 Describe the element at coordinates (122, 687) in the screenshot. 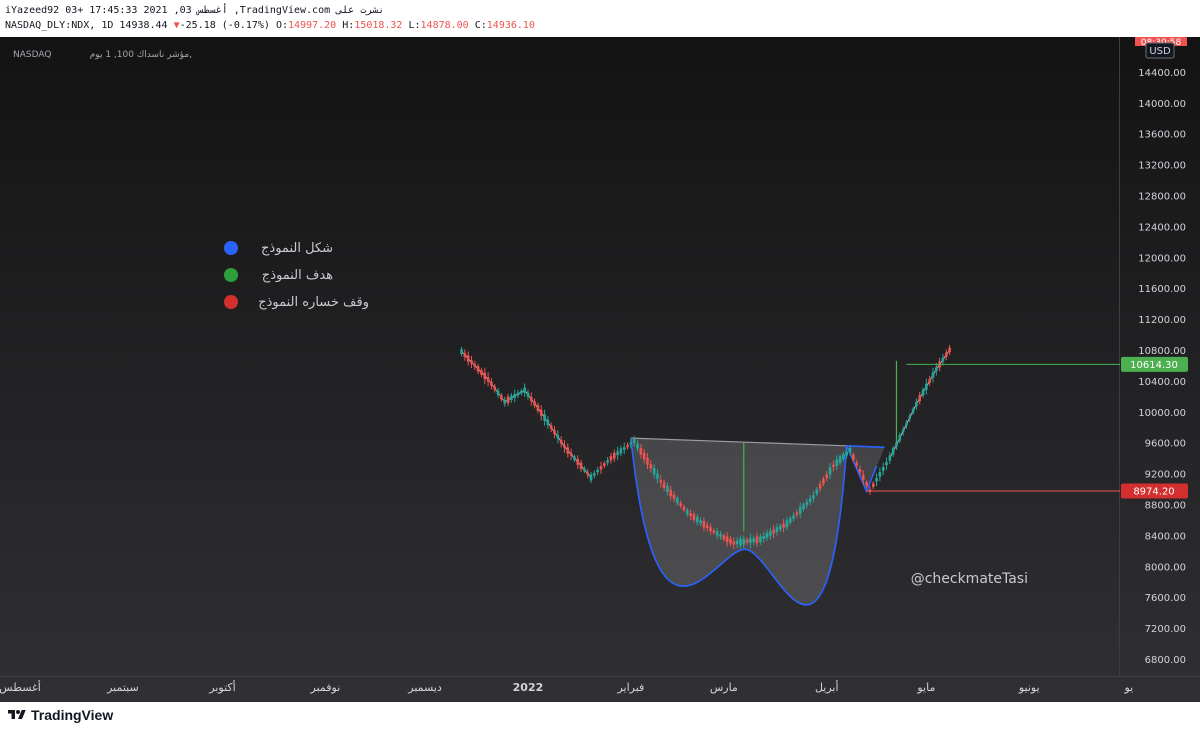

I see `time-tick-label: سبتمبر` at that location.